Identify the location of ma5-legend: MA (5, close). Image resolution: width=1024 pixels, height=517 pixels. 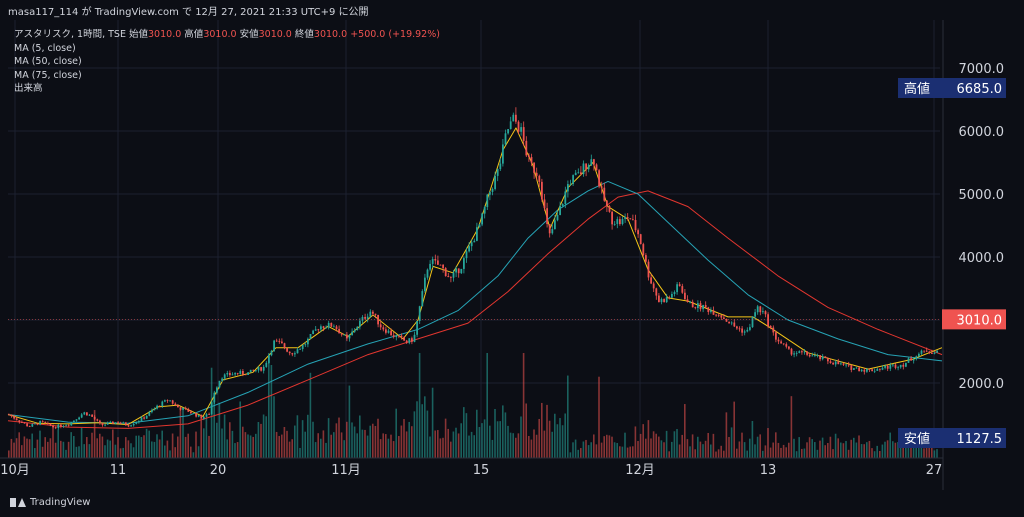
(45, 48).